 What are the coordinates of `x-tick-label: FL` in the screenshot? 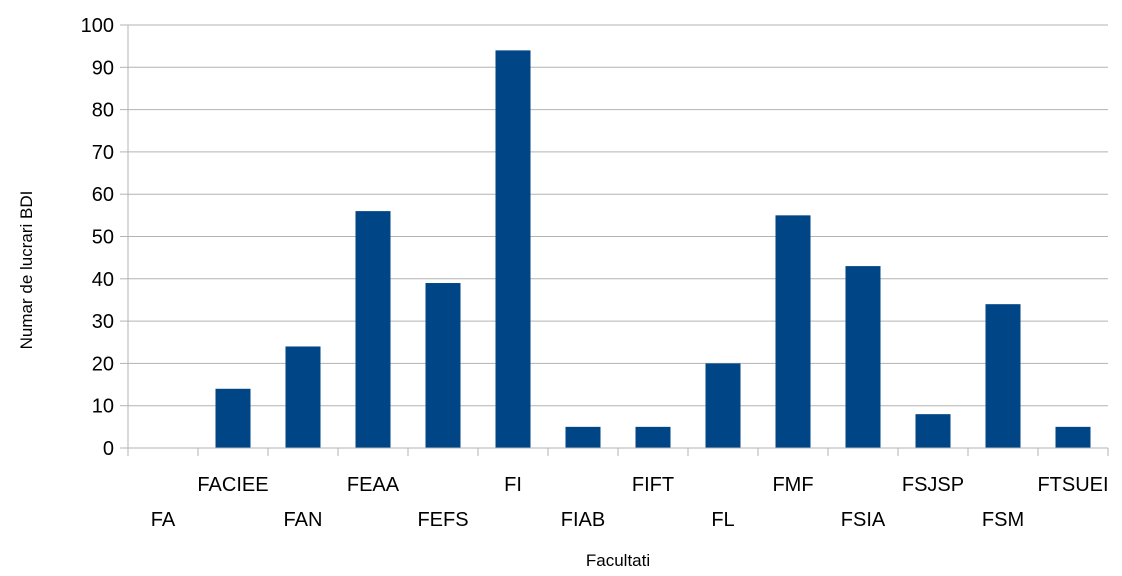 It's located at (722, 520).